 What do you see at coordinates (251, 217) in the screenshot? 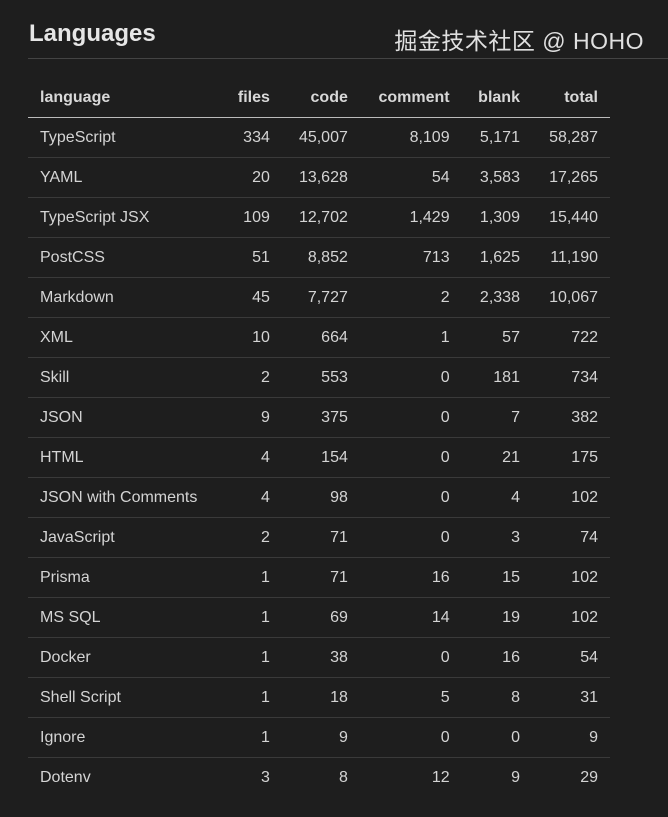
I see `cell-files: 109` at bounding box center [251, 217].